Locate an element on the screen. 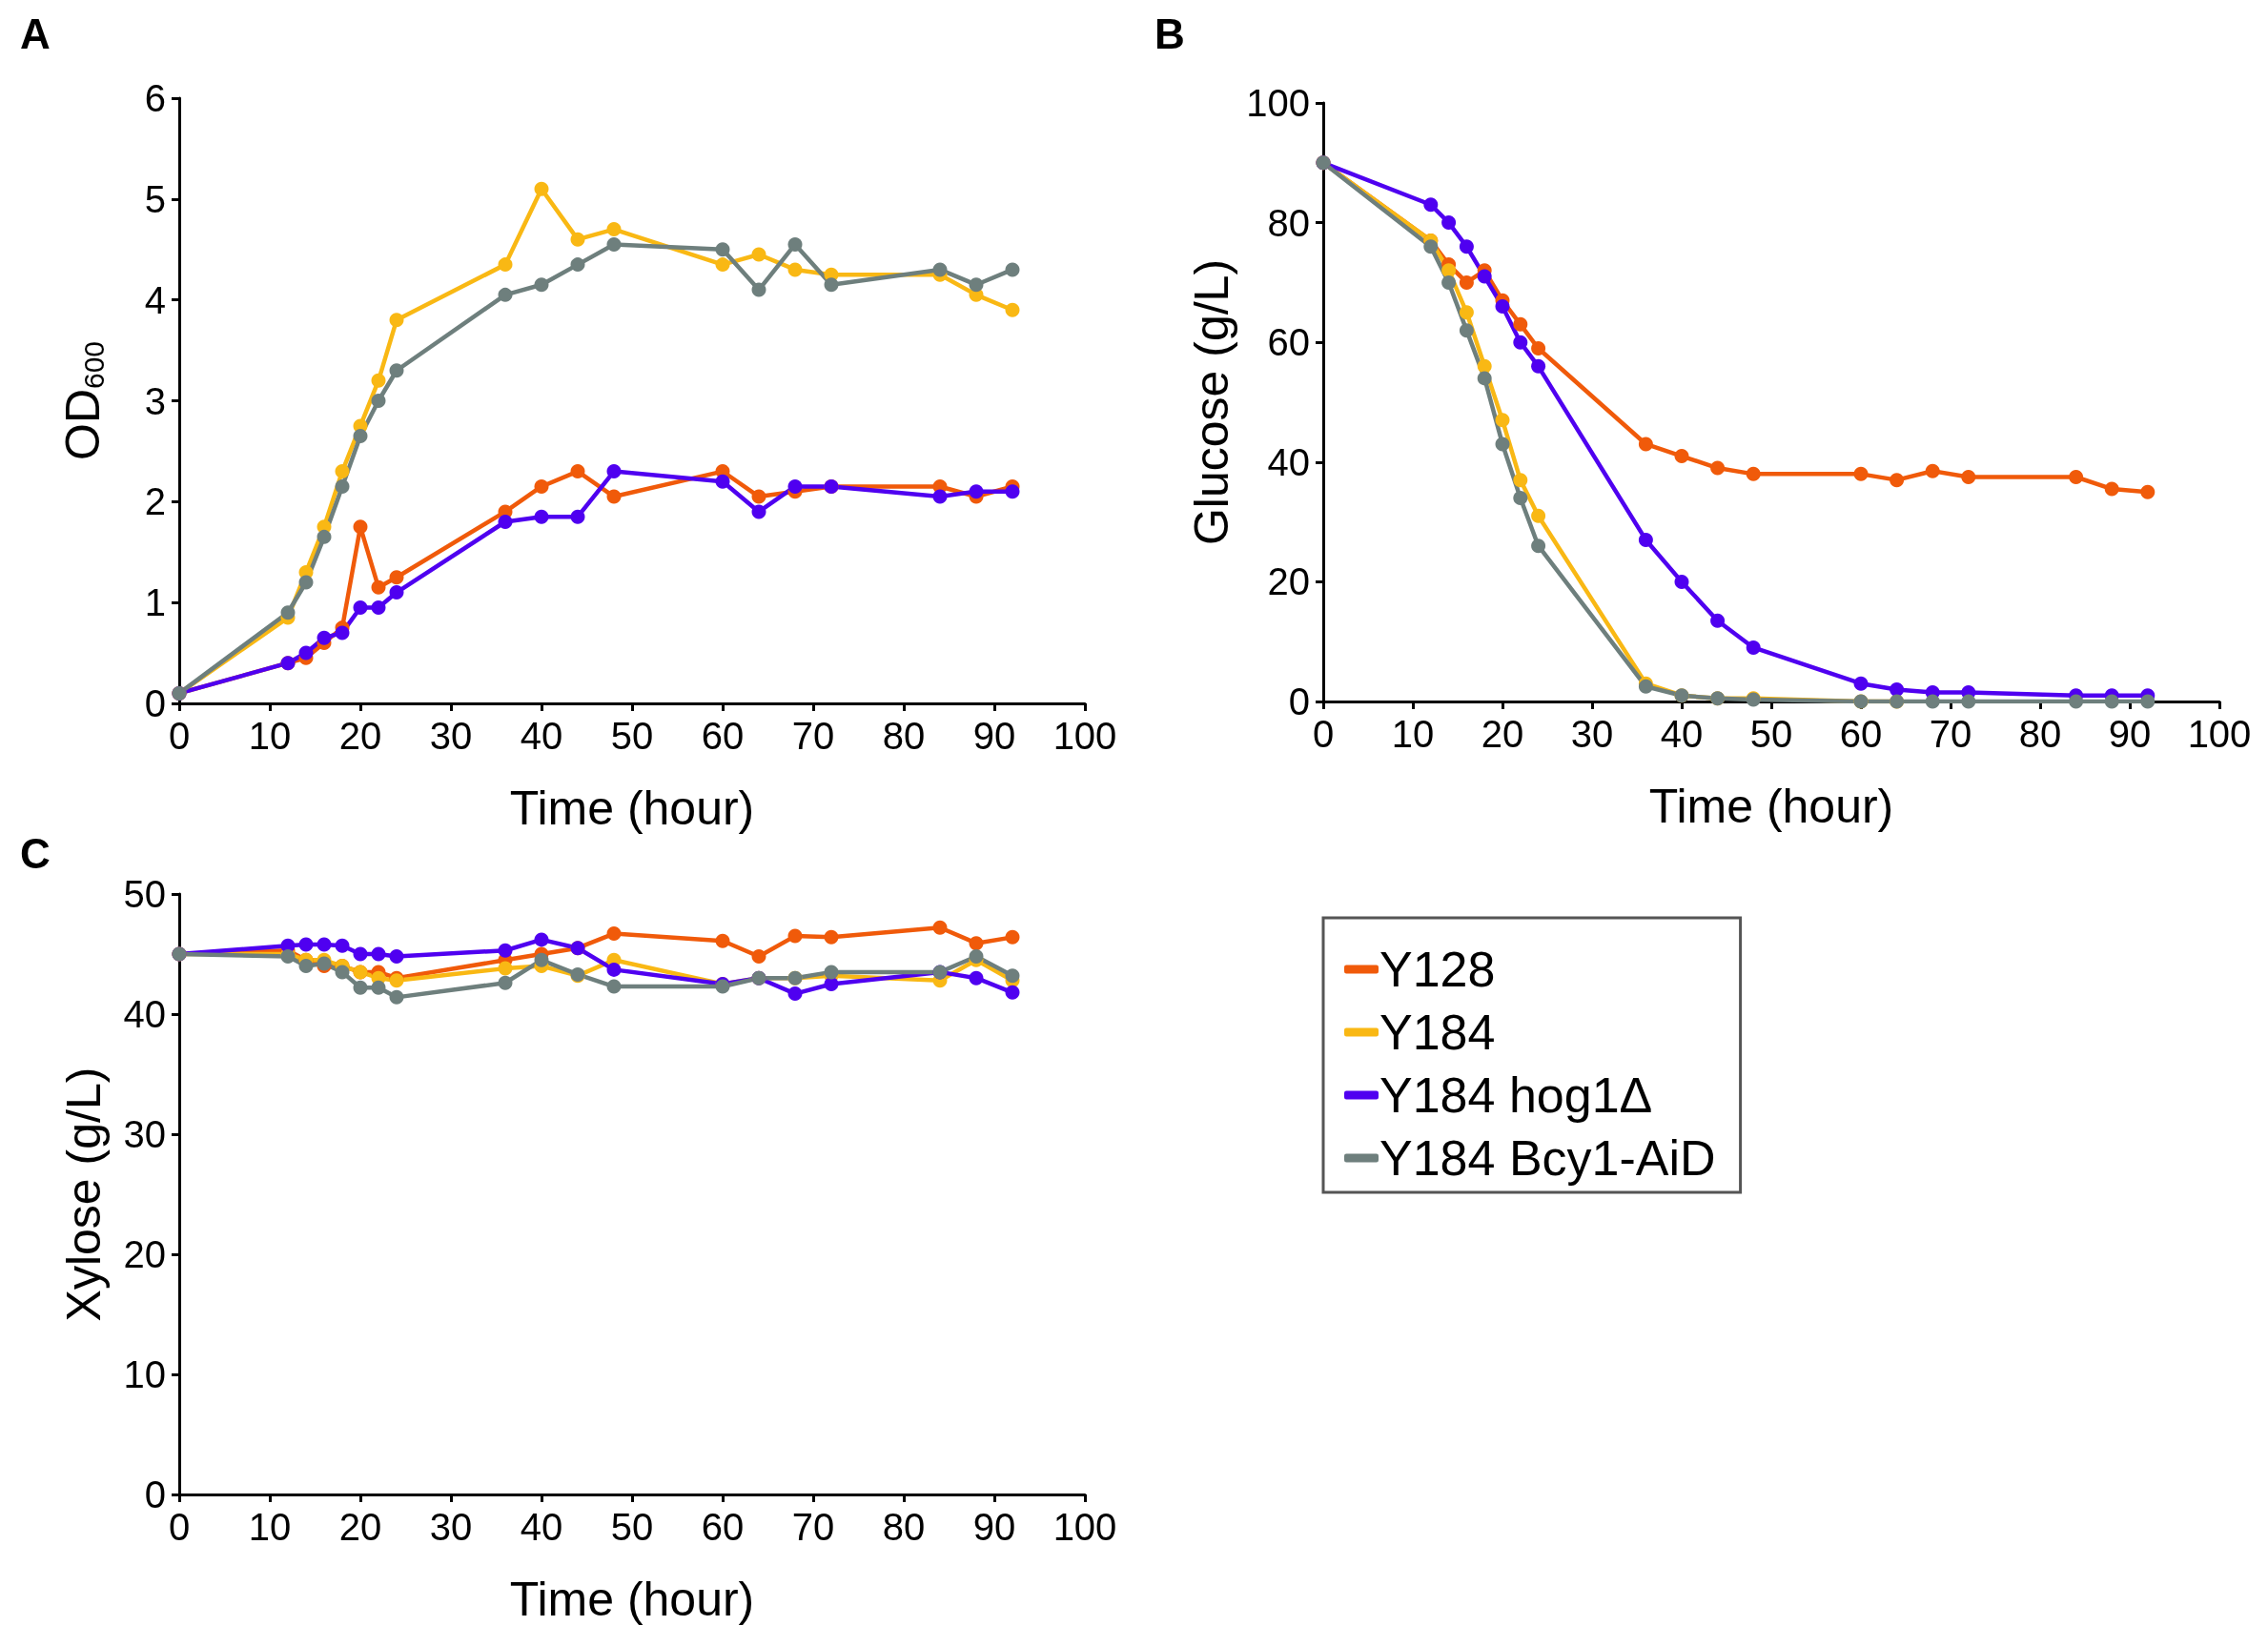  legend-label: Y128 is located at coordinates (1437, 969).